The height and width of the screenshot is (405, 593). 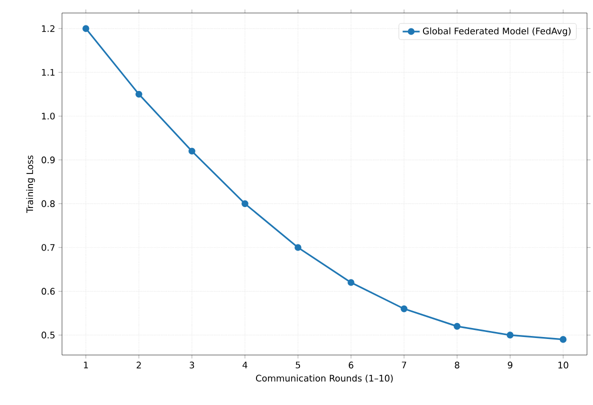 What do you see at coordinates (86, 365) in the screenshot?
I see `x-tick-label: 1` at bounding box center [86, 365].